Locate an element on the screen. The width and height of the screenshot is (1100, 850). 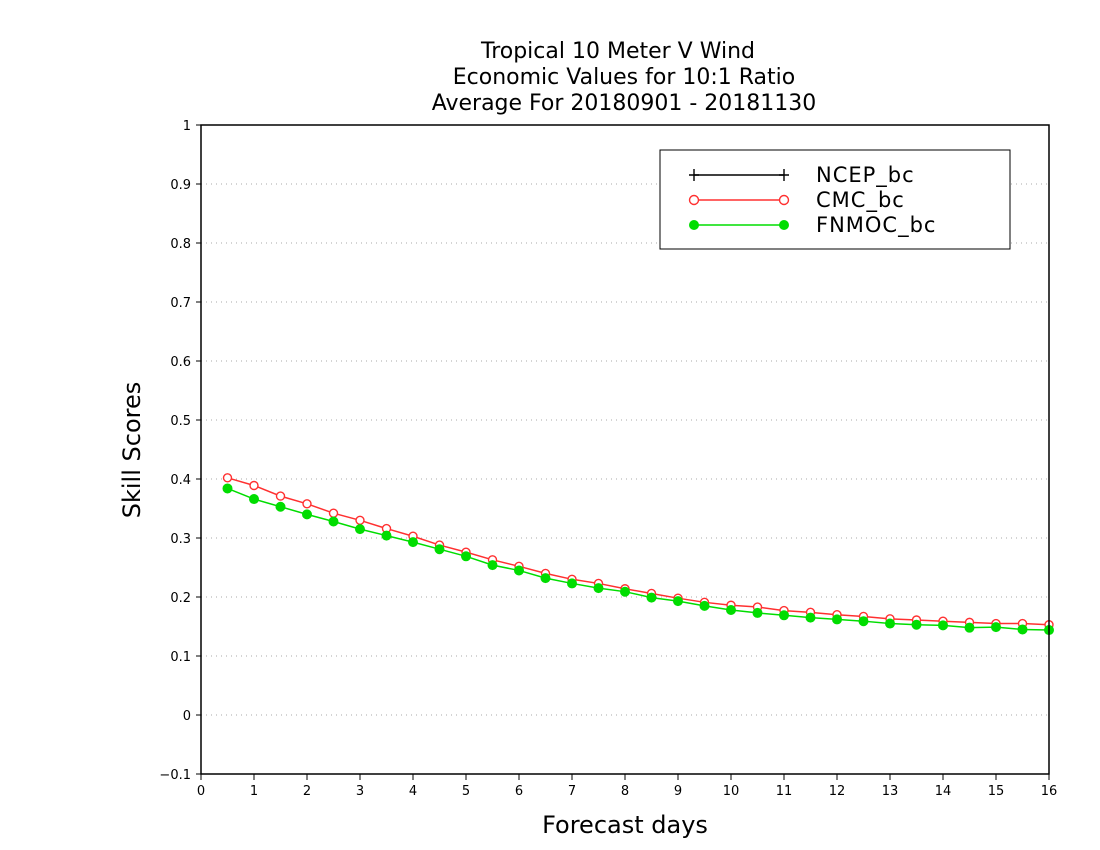
x-tick-label: 7 is located at coordinates (572, 791).